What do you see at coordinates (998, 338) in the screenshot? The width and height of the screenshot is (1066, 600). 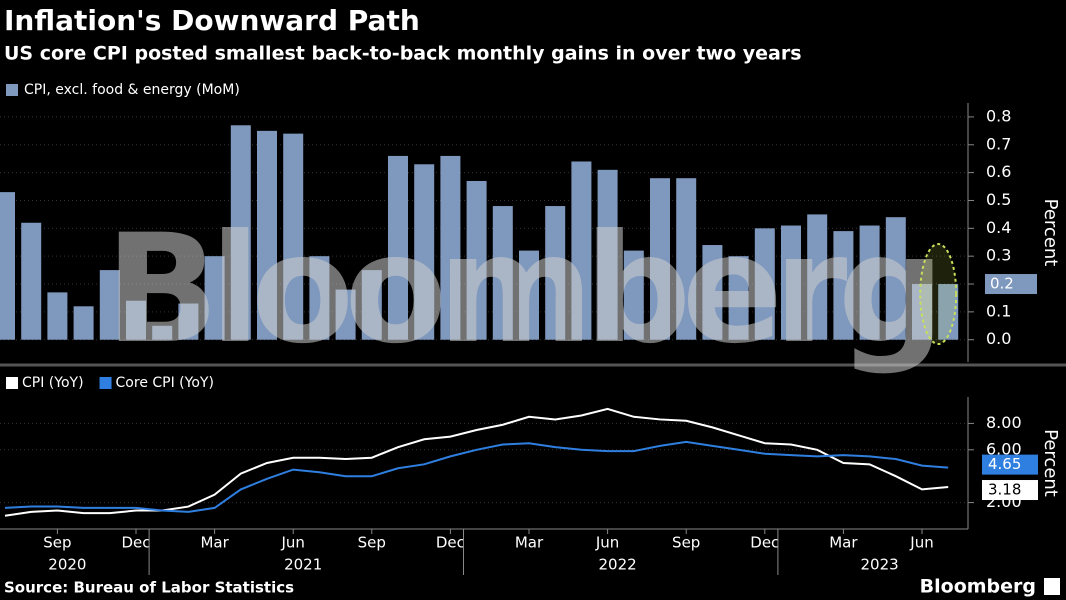 I see `y-tick-label: 0.0` at bounding box center [998, 338].